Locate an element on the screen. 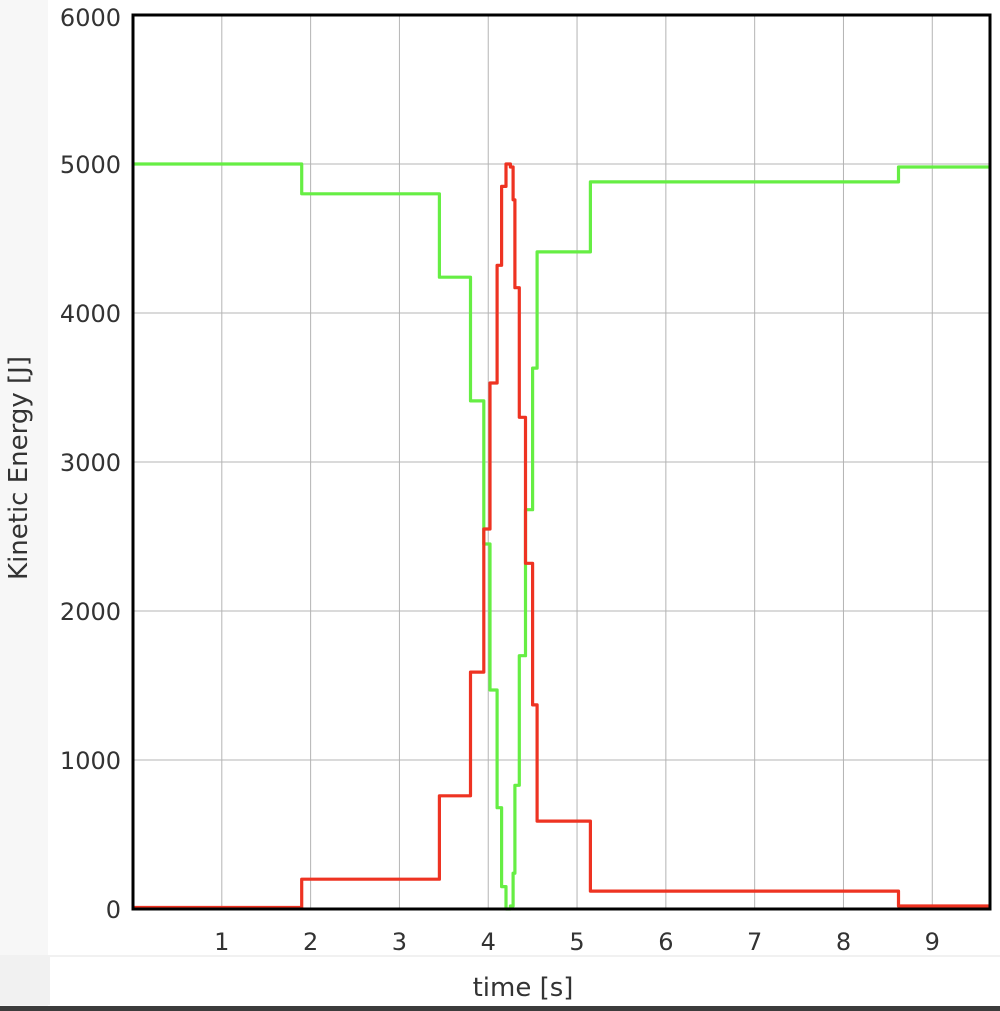 The width and height of the screenshot is (1000, 1011). x-axis-label-area is located at coordinates (525, 981).